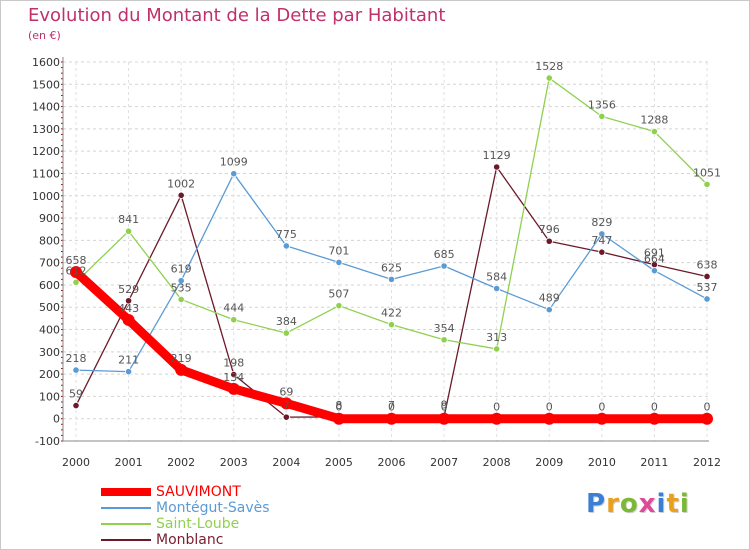 The width and height of the screenshot is (750, 550). Describe the element at coordinates (549, 298) in the screenshot. I see `data-label-1-9: 489` at that location.